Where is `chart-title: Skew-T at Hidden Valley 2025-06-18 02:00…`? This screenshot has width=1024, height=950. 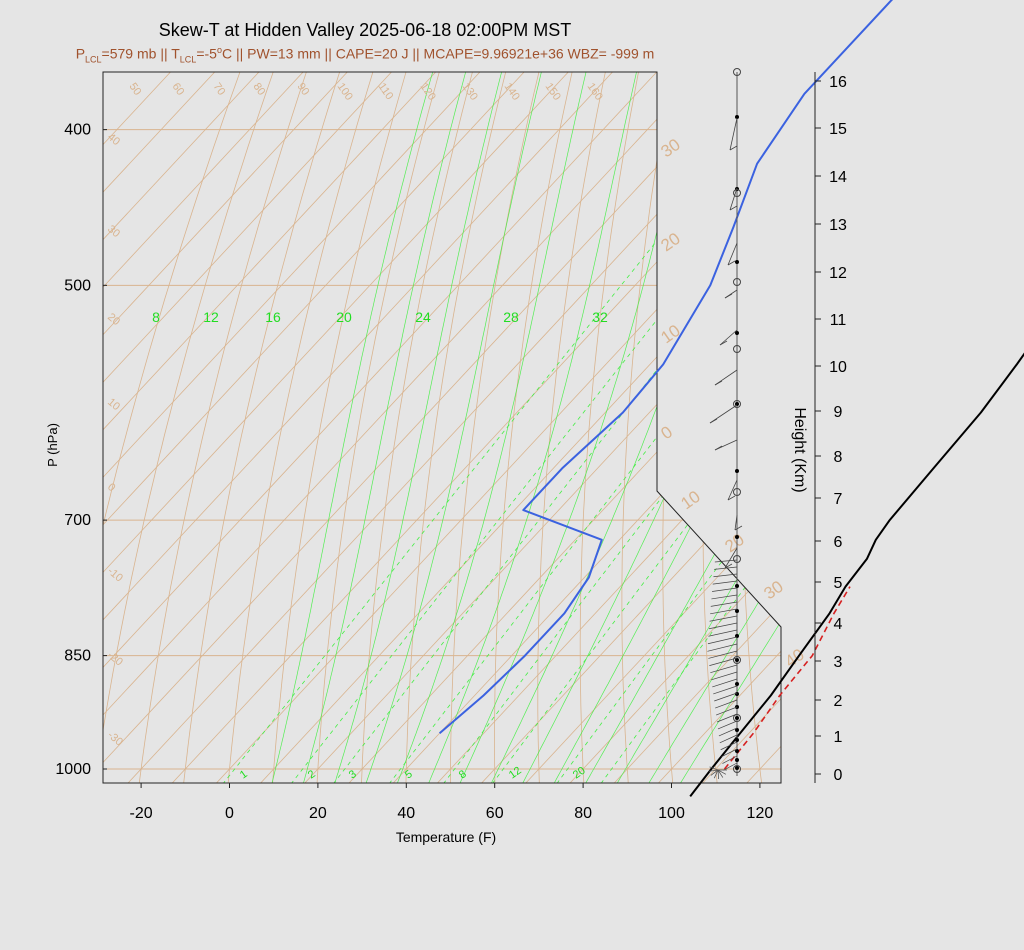
chart-title: Skew-T at Hidden Valley 2025-06-18 02:00… is located at coordinates (365, 30).